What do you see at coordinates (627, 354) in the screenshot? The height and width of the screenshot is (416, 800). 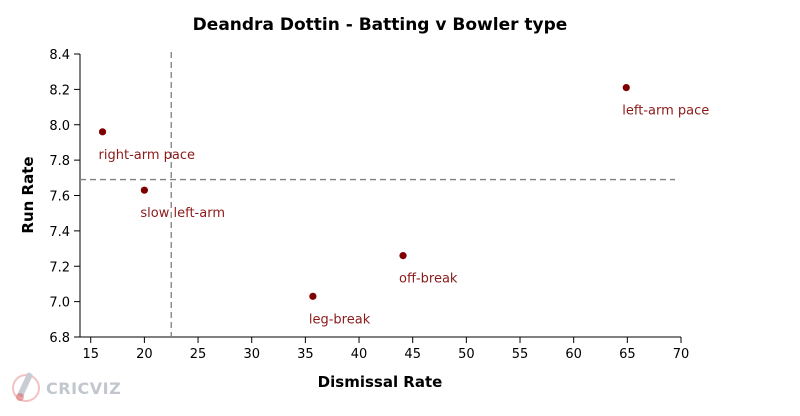 I see `x-tick-label: 65` at bounding box center [627, 354].